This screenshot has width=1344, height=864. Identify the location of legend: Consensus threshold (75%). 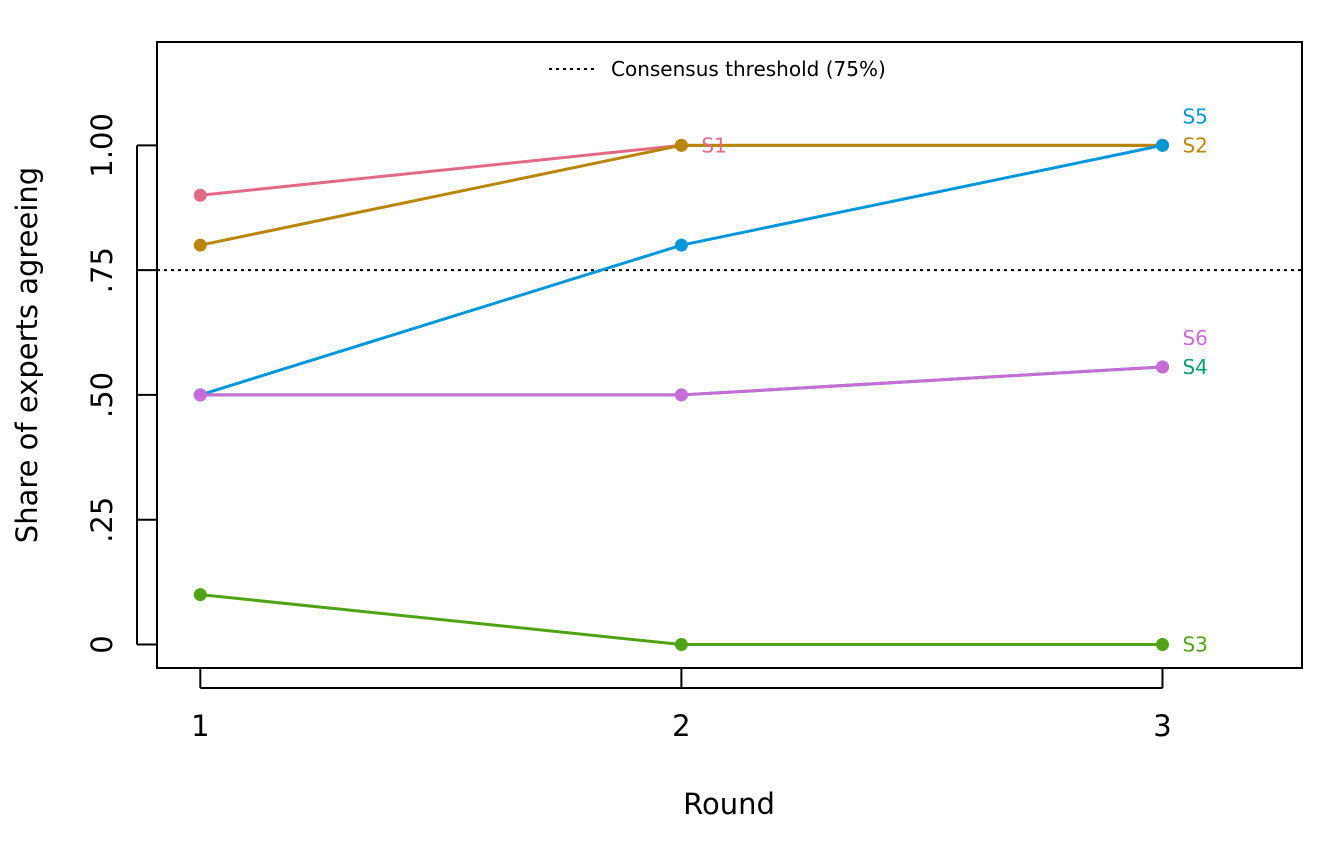
(717, 69).